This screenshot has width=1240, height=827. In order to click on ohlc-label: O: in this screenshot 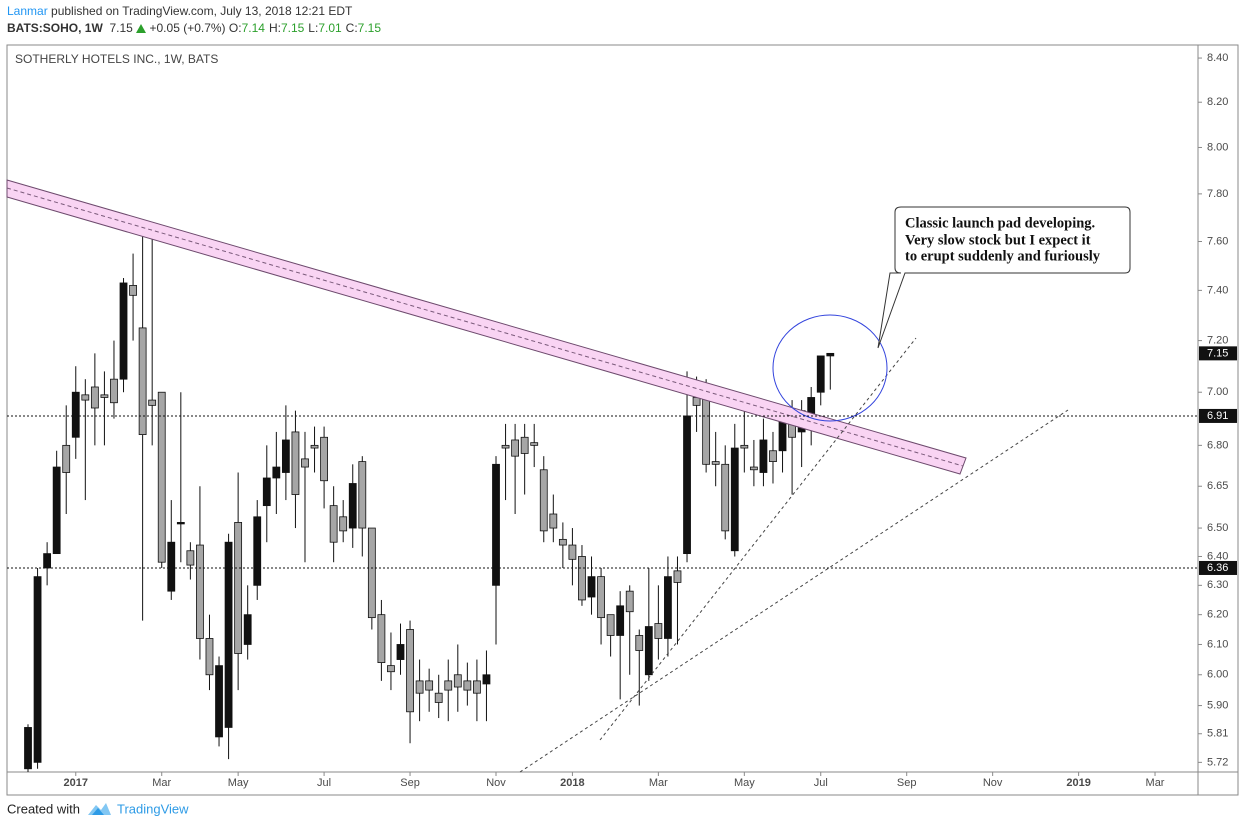, I will do `click(235, 28)`.